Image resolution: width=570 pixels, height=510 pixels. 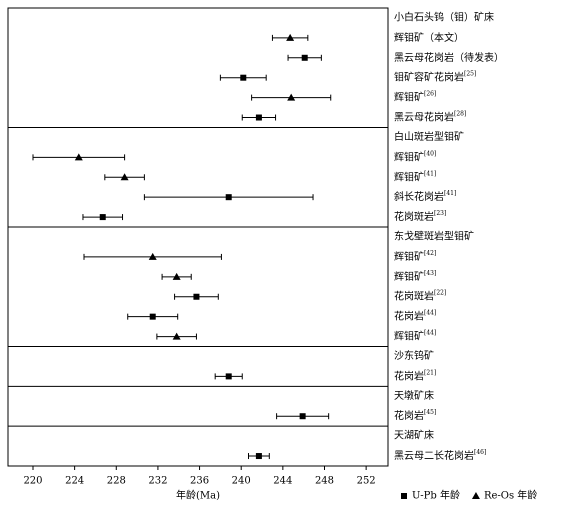 I want to click on item-label-text: 黑云母二长花岗岩, so click(x=434, y=455).